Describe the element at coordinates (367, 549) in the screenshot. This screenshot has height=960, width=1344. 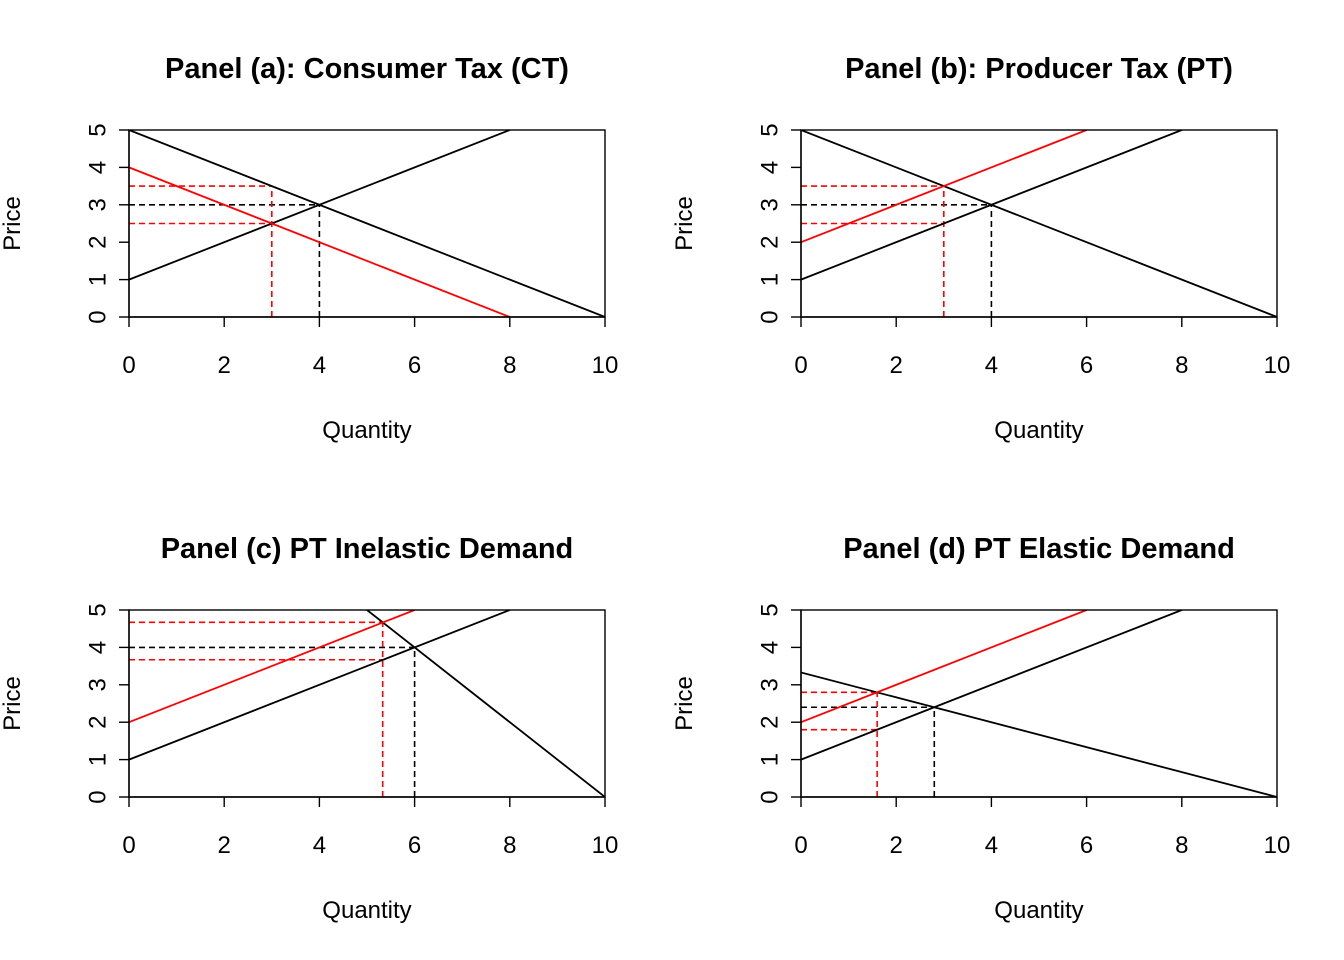
I see `panel-title: Panel (c) PT Inelastic Demand` at that location.